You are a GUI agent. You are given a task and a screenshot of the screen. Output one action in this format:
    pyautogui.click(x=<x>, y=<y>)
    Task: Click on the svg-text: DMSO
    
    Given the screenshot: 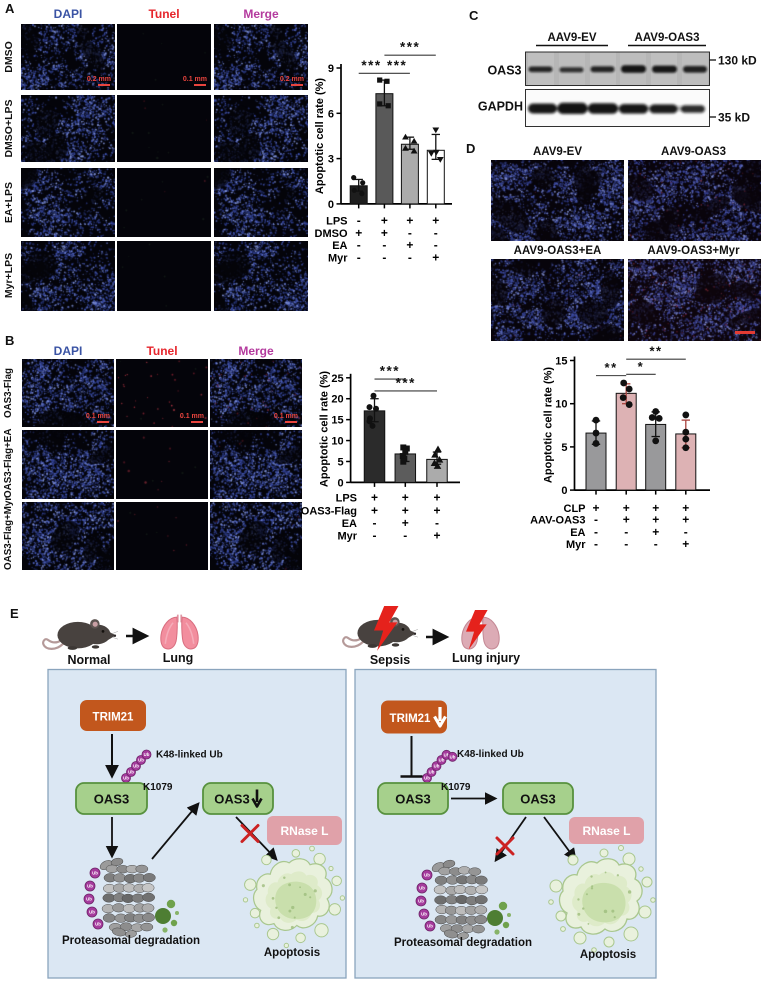 What is the action you would take?
    pyautogui.click(x=331, y=234)
    